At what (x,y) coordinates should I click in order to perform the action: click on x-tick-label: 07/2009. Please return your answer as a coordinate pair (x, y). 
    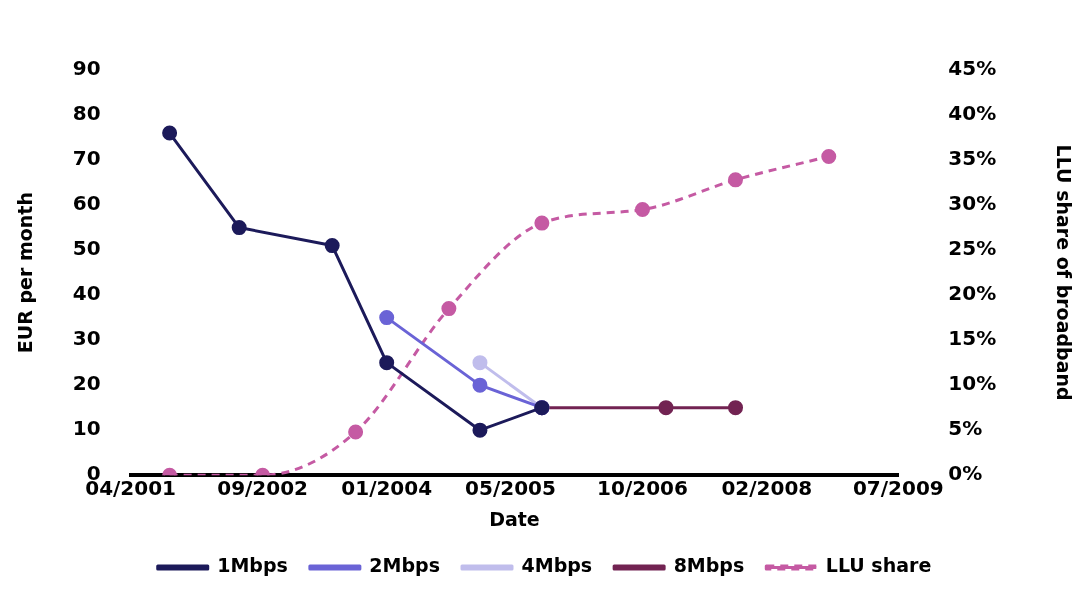
    Looking at the image, I should click on (898, 488).